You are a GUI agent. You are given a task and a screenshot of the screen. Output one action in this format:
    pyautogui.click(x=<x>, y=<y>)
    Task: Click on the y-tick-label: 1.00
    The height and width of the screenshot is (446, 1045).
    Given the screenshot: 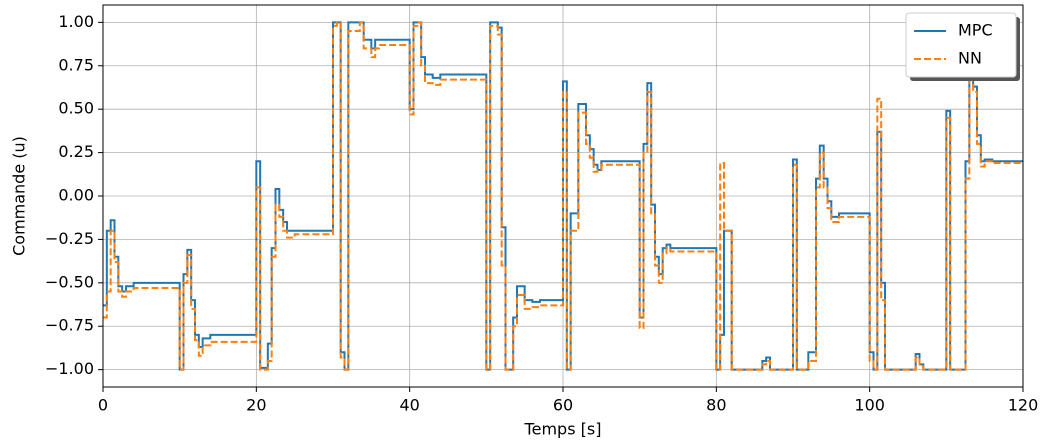 What is the action you would take?
    pyautogui.click(x=76, y=21)
    